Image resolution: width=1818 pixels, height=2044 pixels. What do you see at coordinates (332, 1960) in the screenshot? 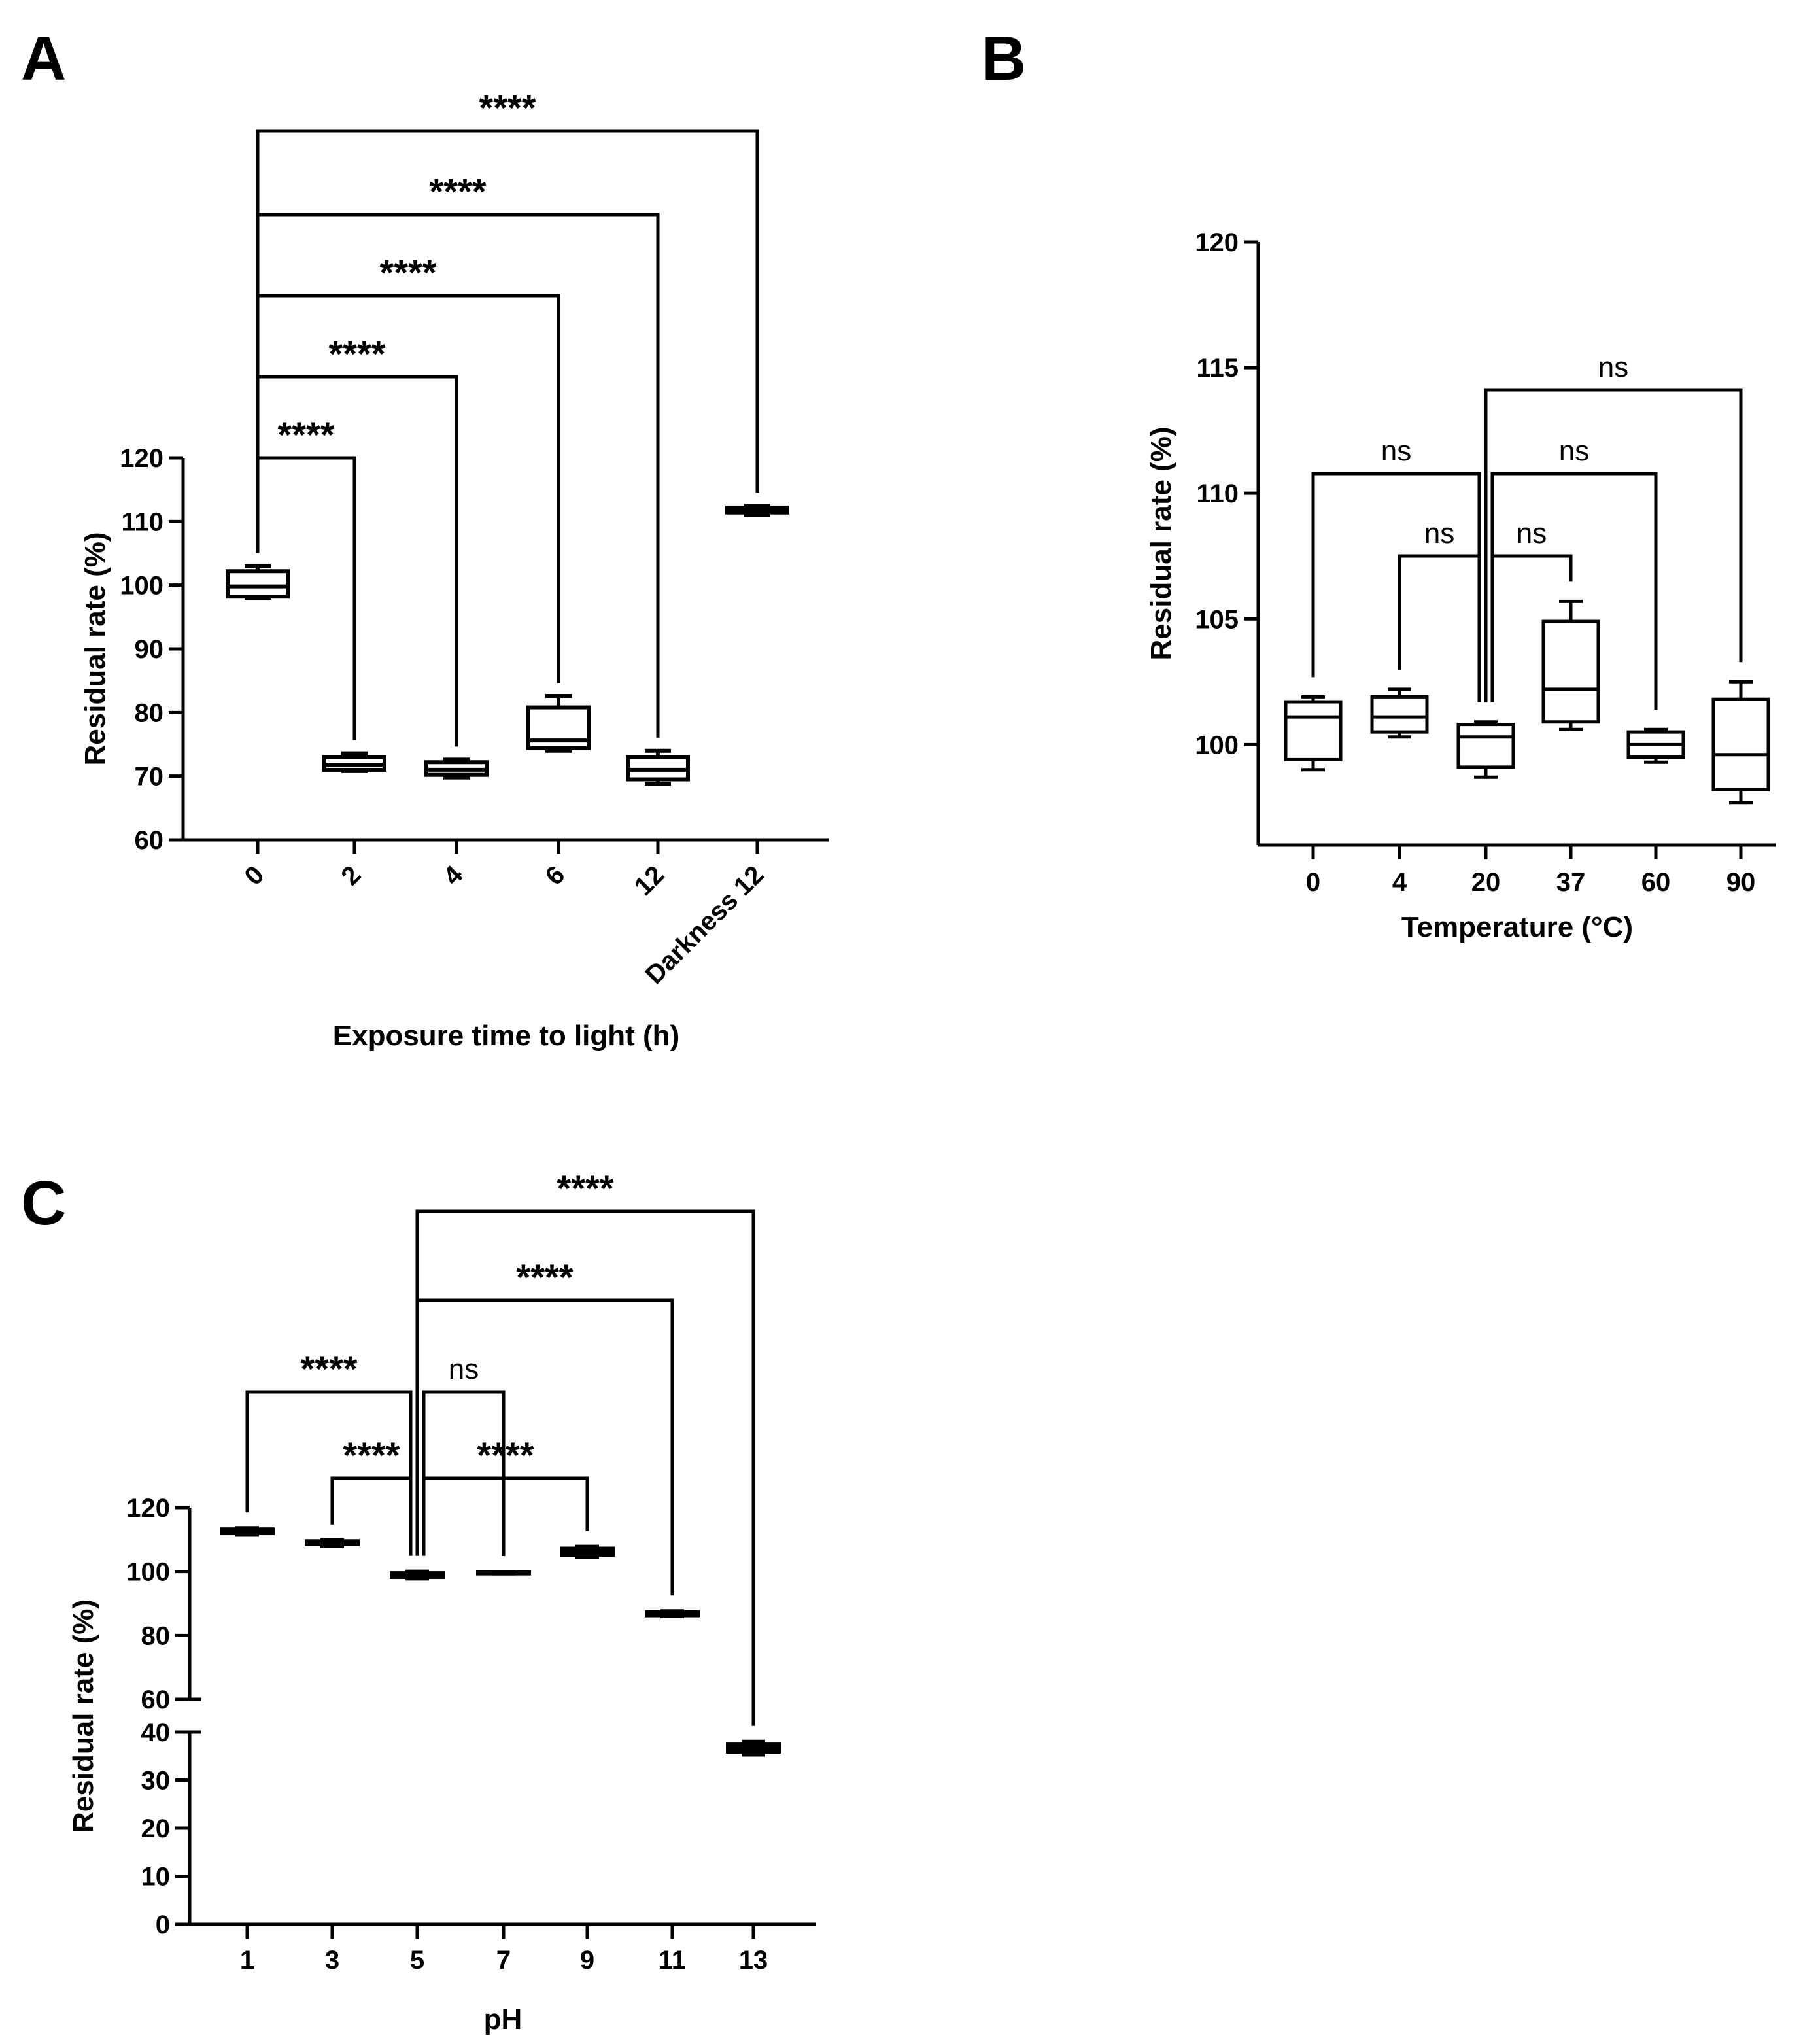
I see `x-tick-label-c-1: 3` at bounding box center [332, 1960].